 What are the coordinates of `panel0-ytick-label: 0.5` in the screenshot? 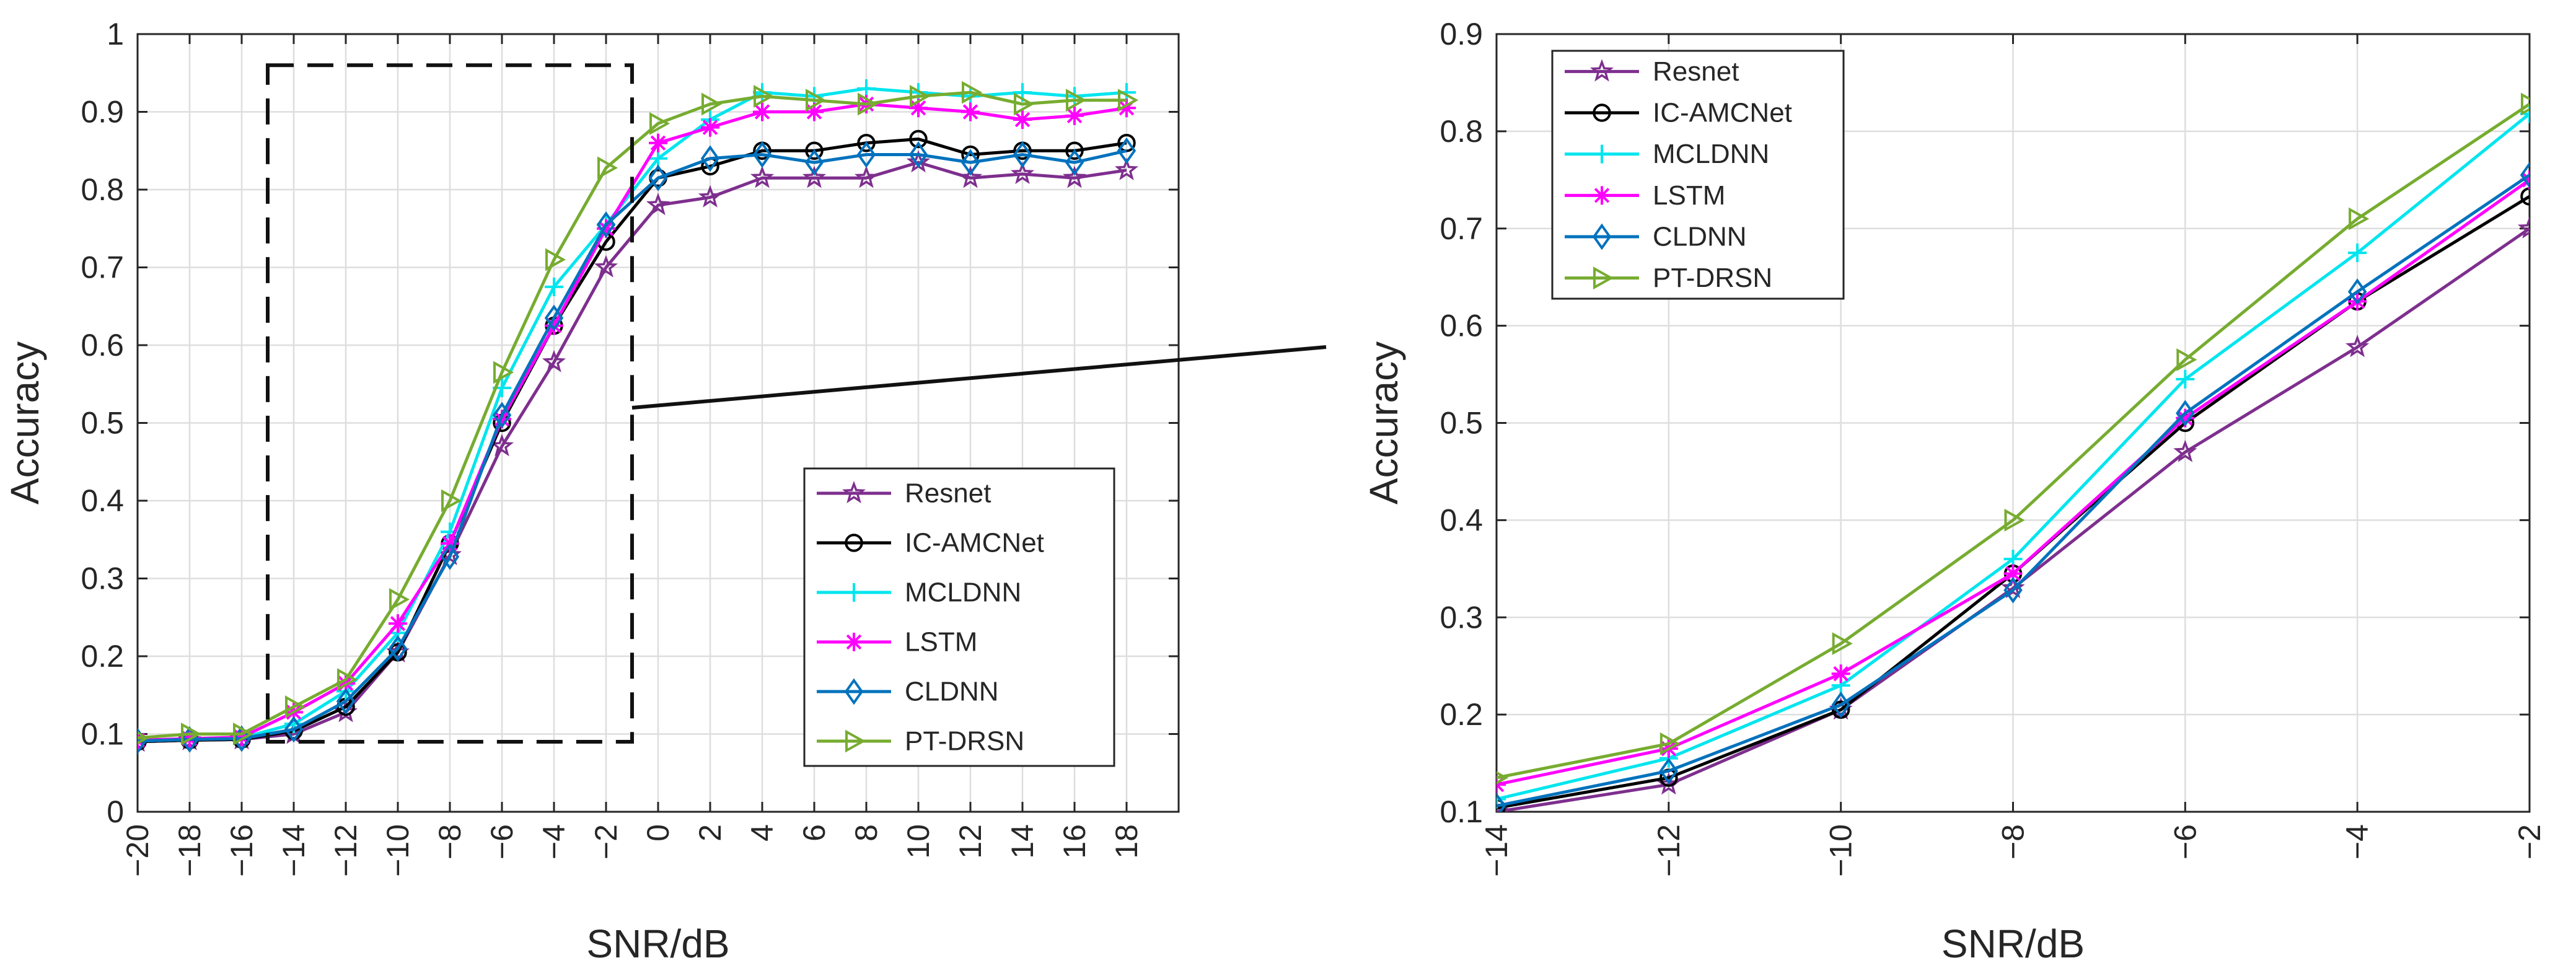 It's located at (103, 424).